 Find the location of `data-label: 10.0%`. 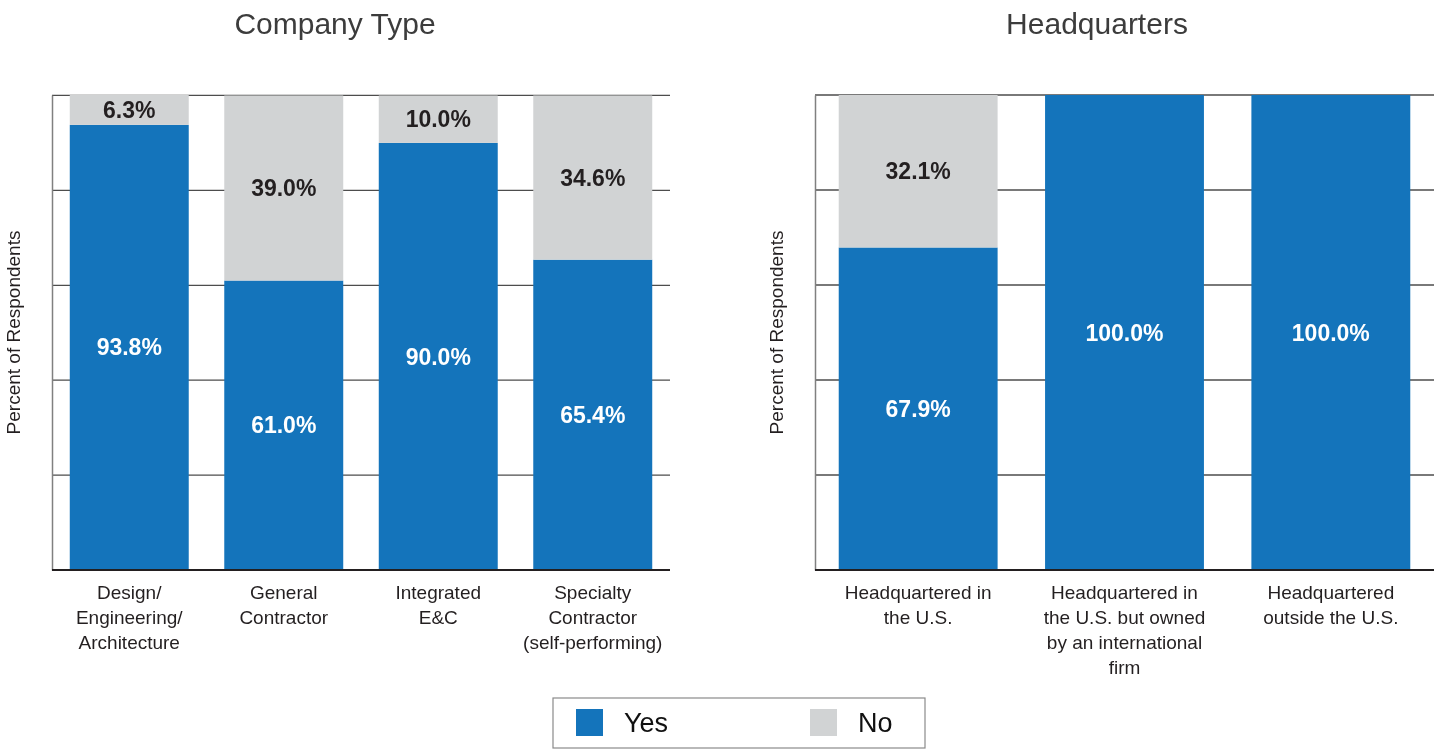

data-label: 10.0% is located at coordinates (438, 119).